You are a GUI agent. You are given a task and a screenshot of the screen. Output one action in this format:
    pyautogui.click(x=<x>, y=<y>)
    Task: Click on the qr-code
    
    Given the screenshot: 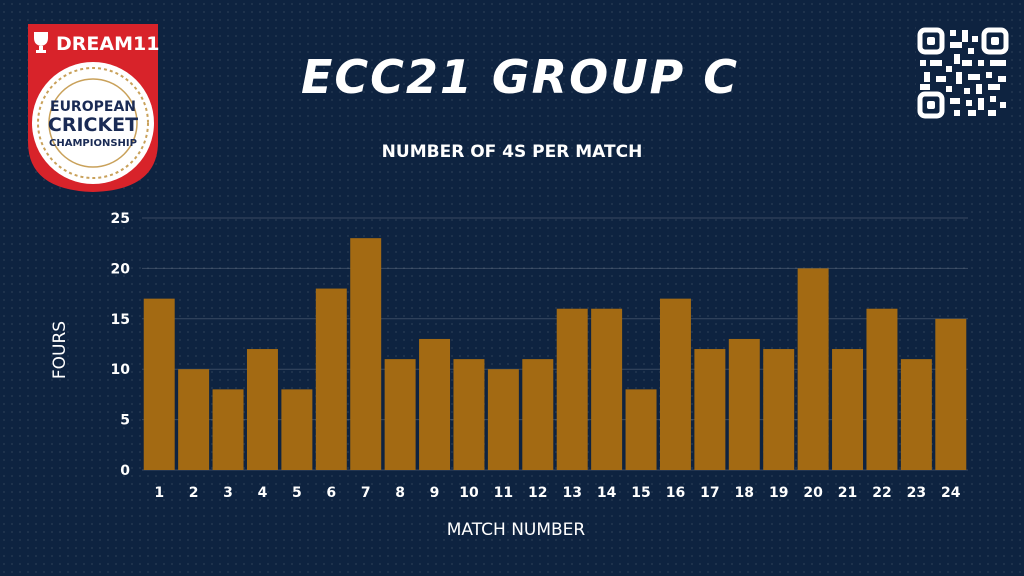 What is the action you would take?
    pyautogui.click(x=963, y=73)
    